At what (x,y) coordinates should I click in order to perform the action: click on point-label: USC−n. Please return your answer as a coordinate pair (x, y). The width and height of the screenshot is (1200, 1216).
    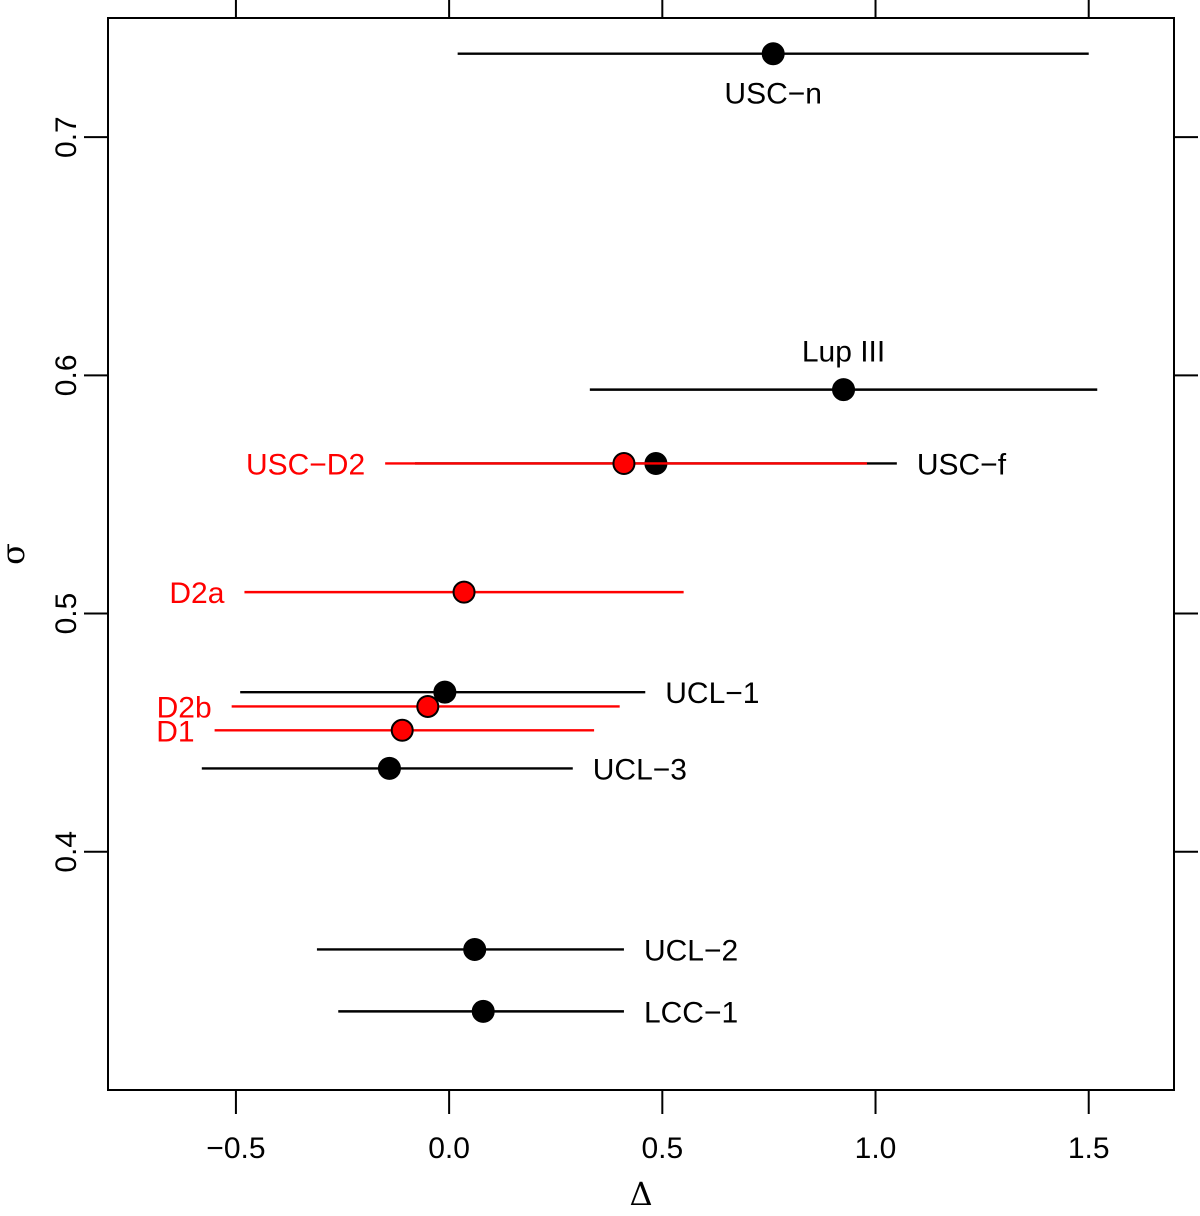
    Looking at the image, I should click on (773, 94).